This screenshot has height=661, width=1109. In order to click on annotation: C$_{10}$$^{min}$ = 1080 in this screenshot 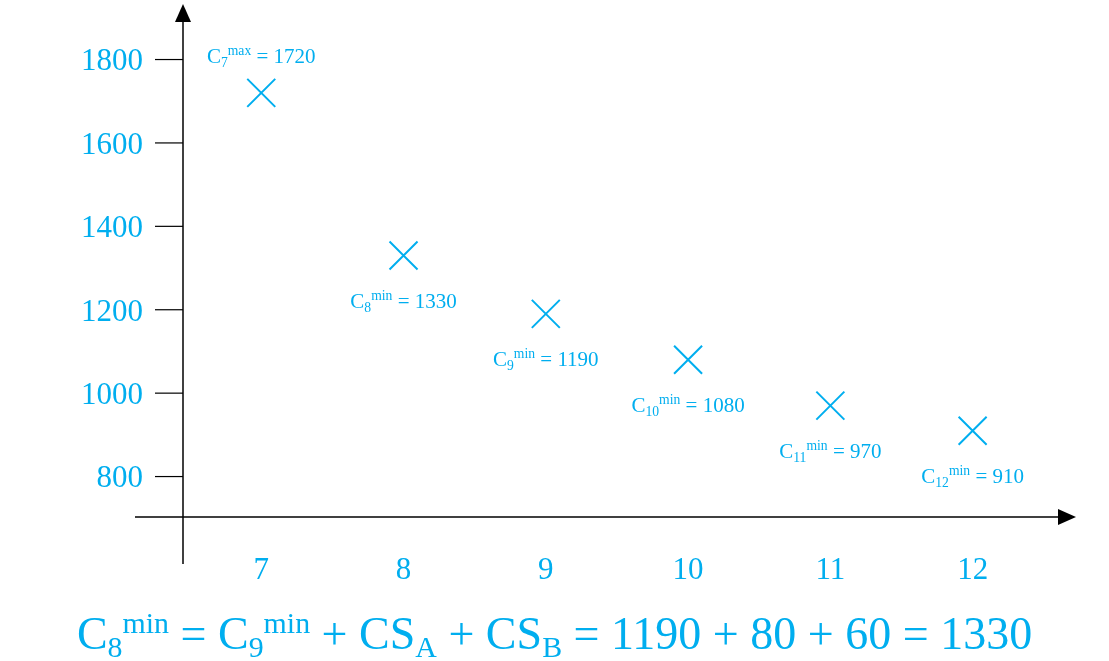, I will do `click(688, 405)`.